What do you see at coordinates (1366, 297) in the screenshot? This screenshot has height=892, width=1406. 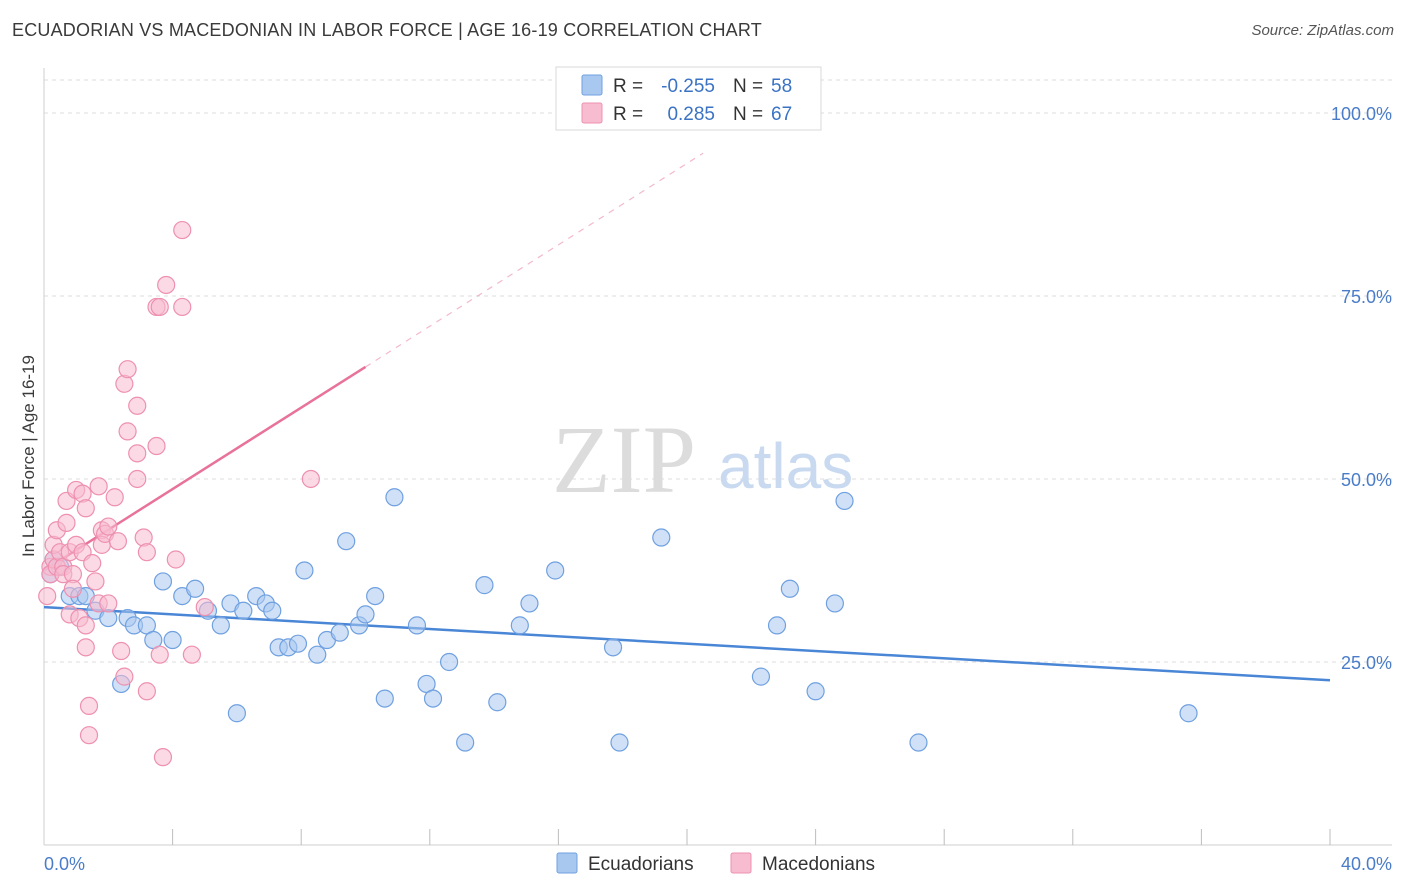 I see `y-tick-label-75: 75.0%` at bounding box center [1366, 297].